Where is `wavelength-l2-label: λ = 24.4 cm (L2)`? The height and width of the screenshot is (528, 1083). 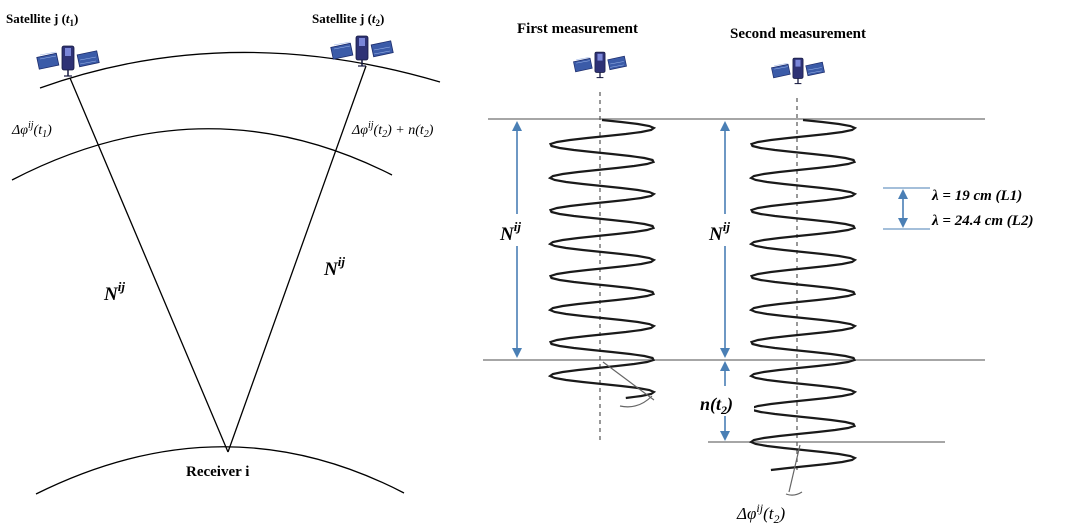 wavelength-l2-label: λ = 24.4 cm (L2) is located at coordinates (982, 221).